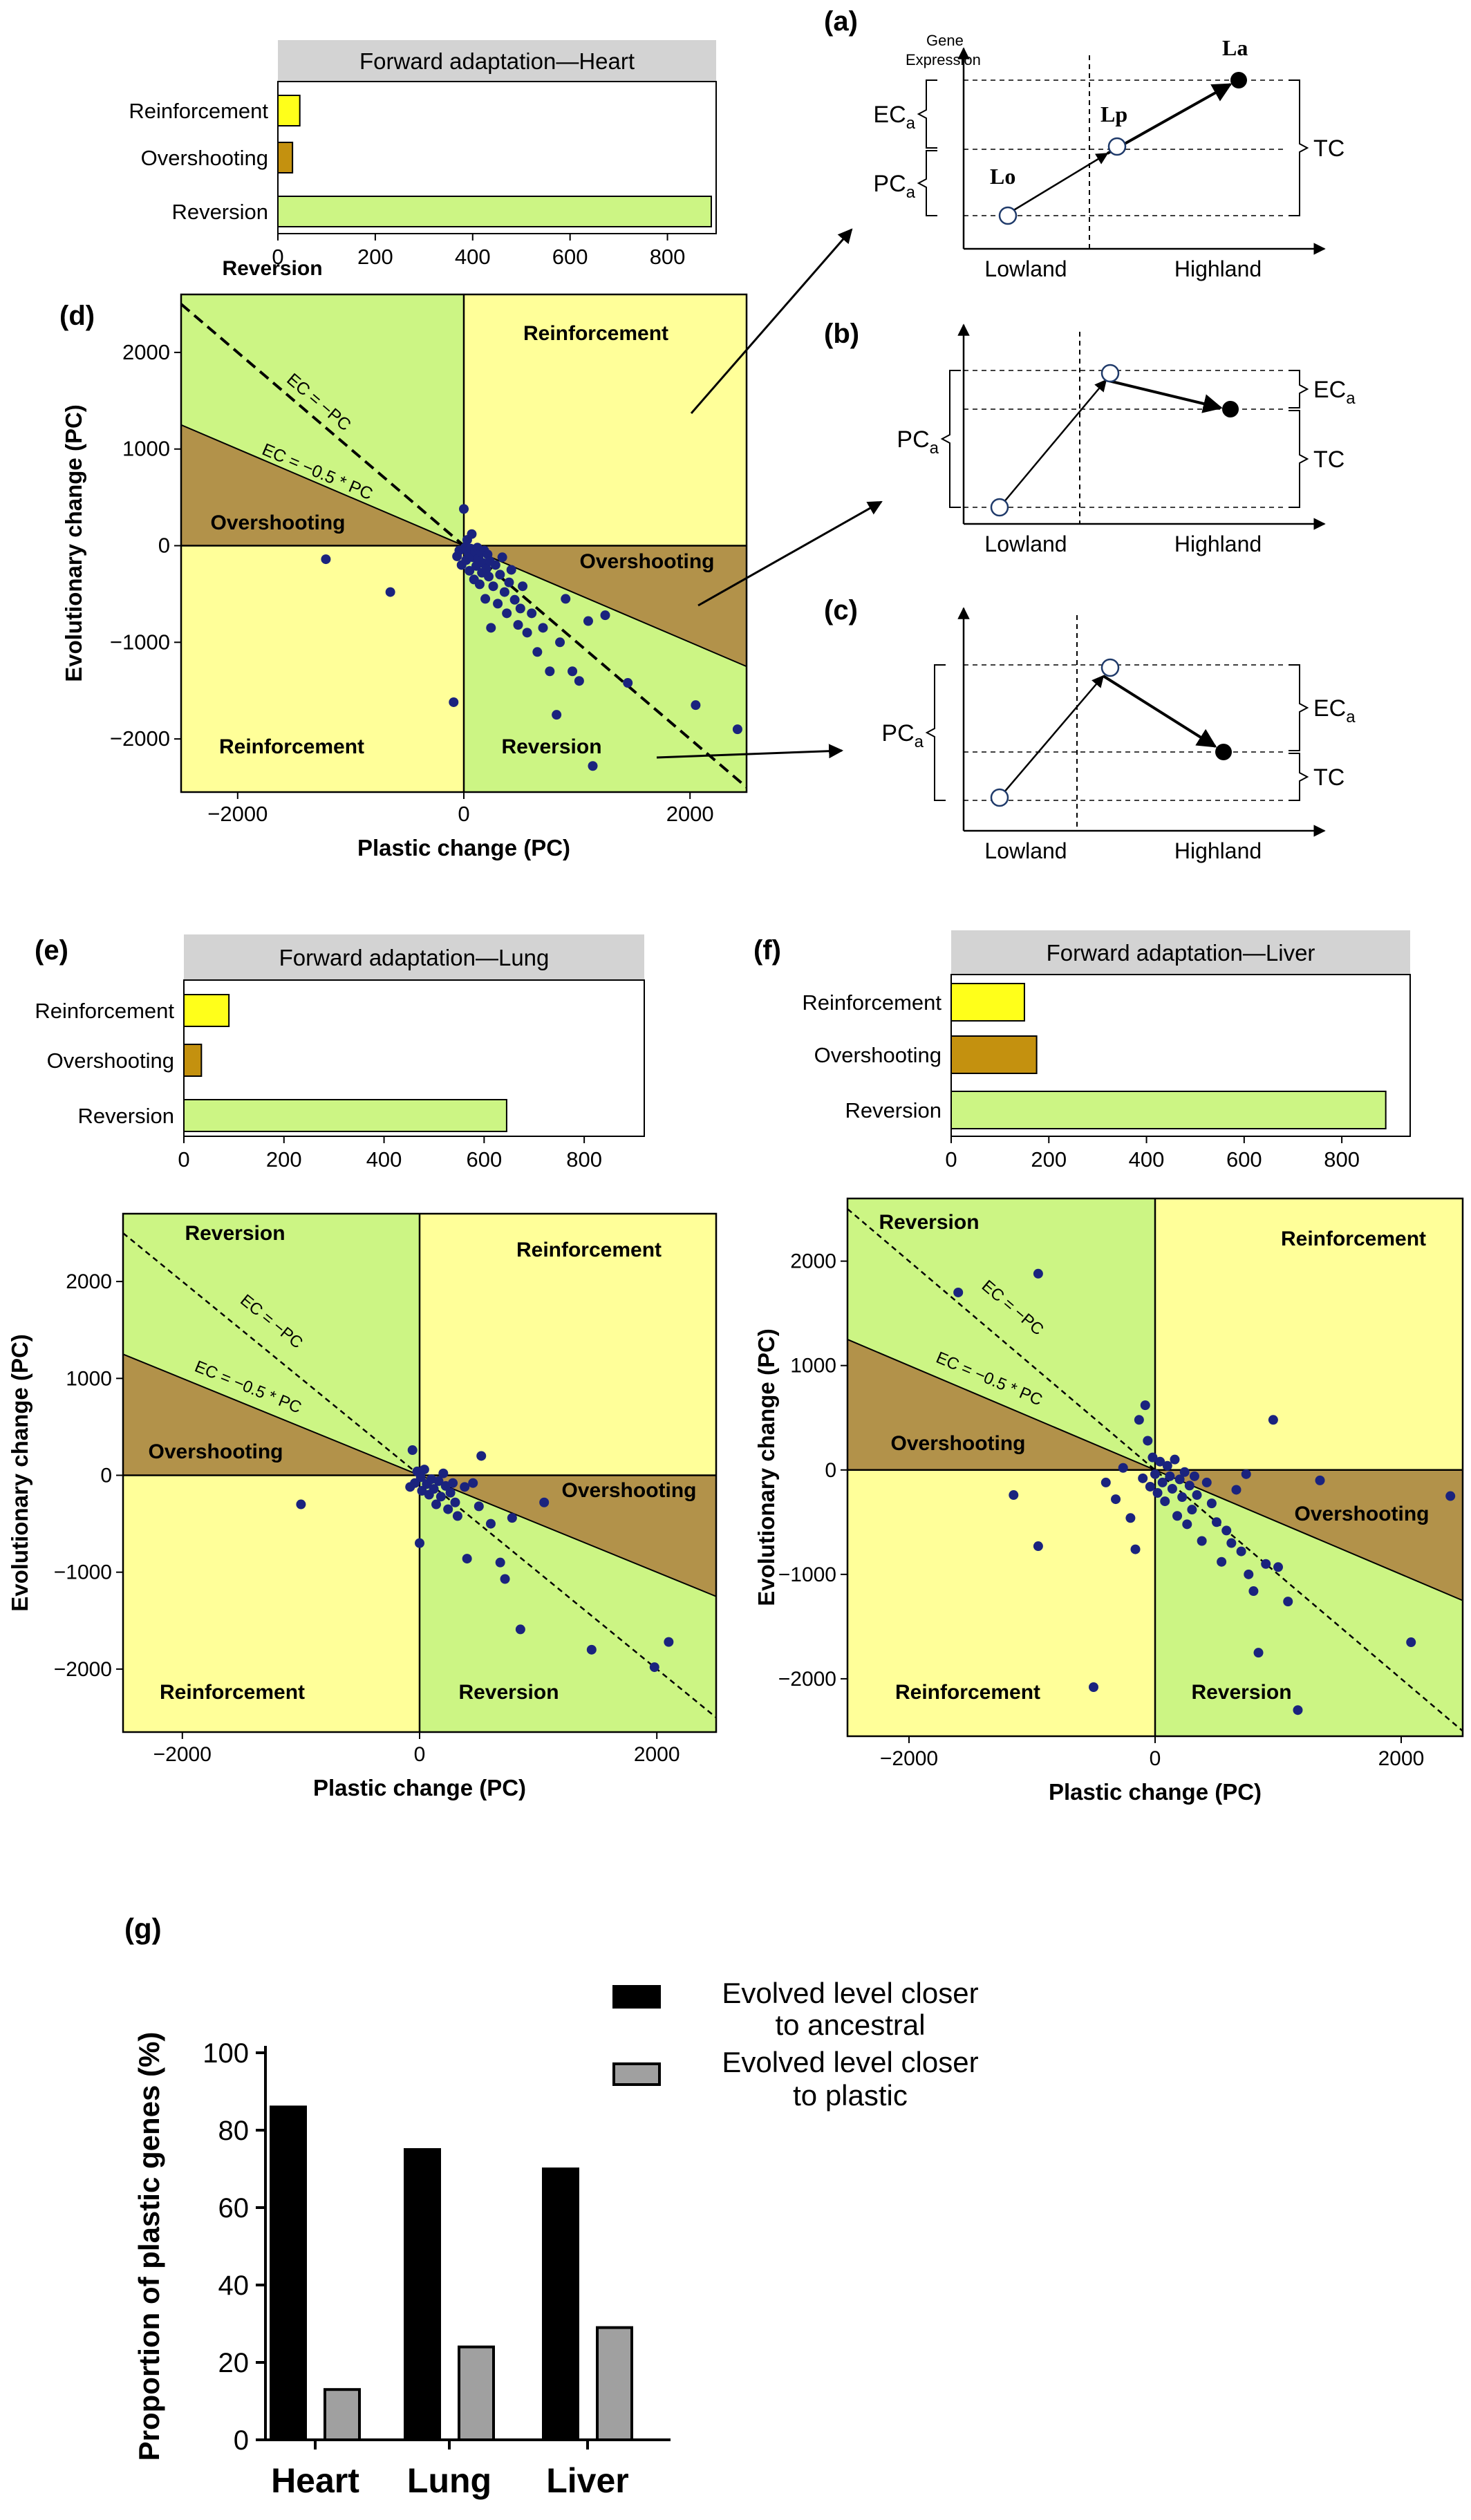  I want to click on ec-c-label-main: EC, so click(1329, 709).